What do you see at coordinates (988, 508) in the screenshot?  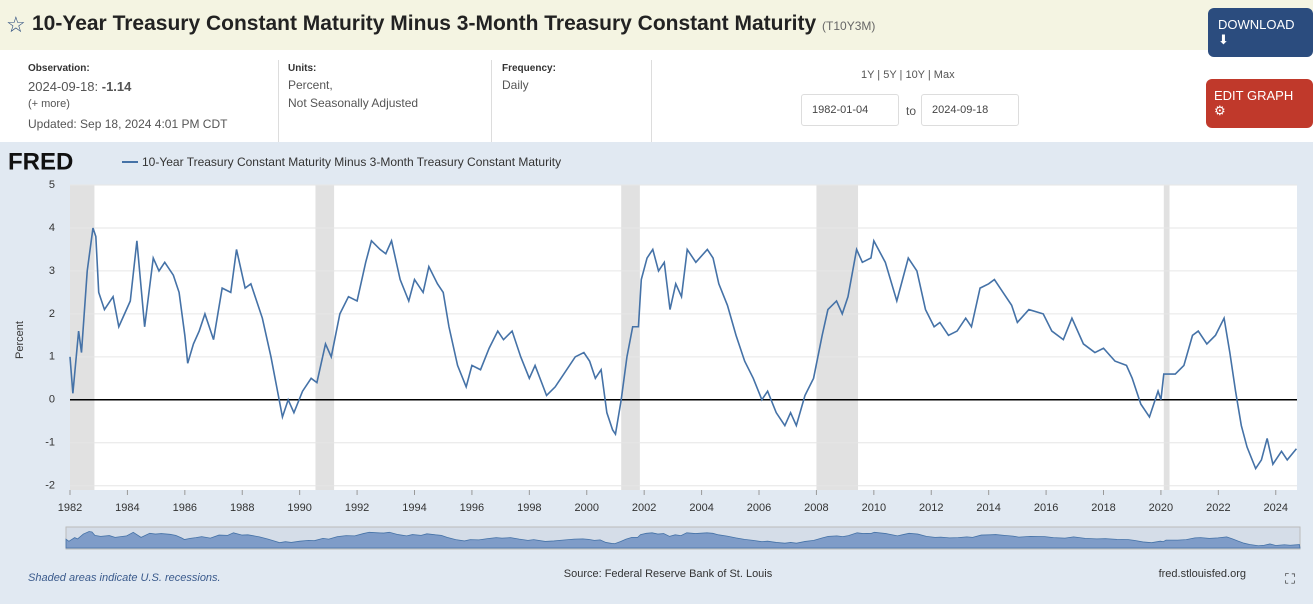 I see `x-tick-label: 2014` at bounding box center [988, 508].